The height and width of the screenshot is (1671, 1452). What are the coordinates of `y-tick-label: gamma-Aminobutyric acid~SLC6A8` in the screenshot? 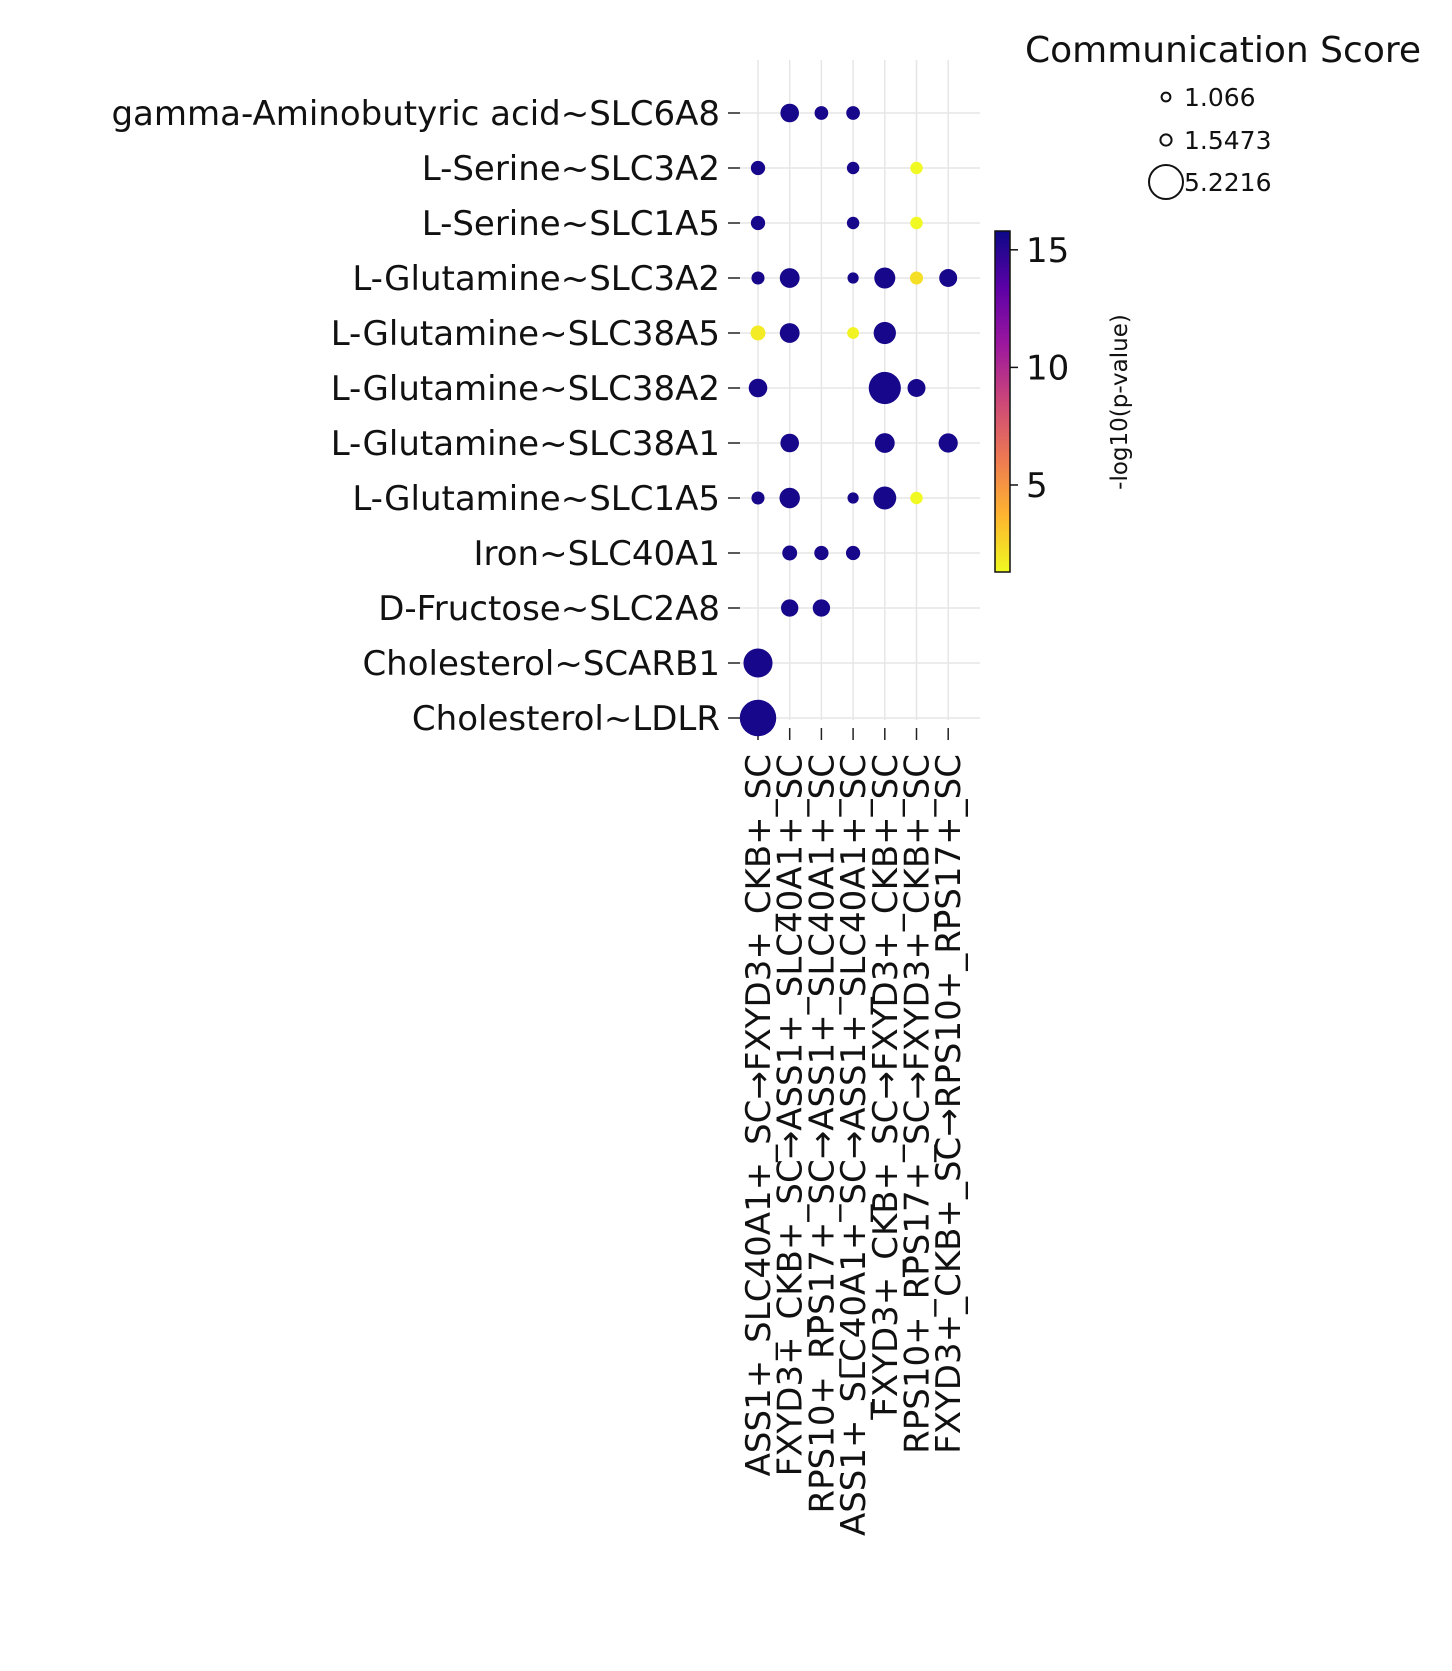 It's located at (415, 114).